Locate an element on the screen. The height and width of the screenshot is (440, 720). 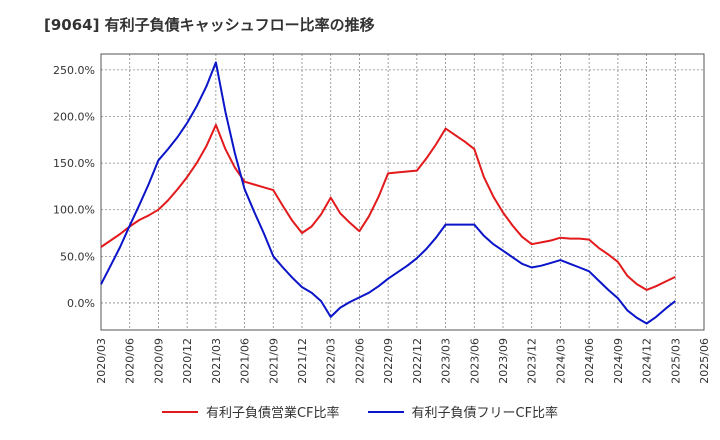
legend-label-free-cf: 有利子負債フリーCF比率 is located at coordinates (485, 413).